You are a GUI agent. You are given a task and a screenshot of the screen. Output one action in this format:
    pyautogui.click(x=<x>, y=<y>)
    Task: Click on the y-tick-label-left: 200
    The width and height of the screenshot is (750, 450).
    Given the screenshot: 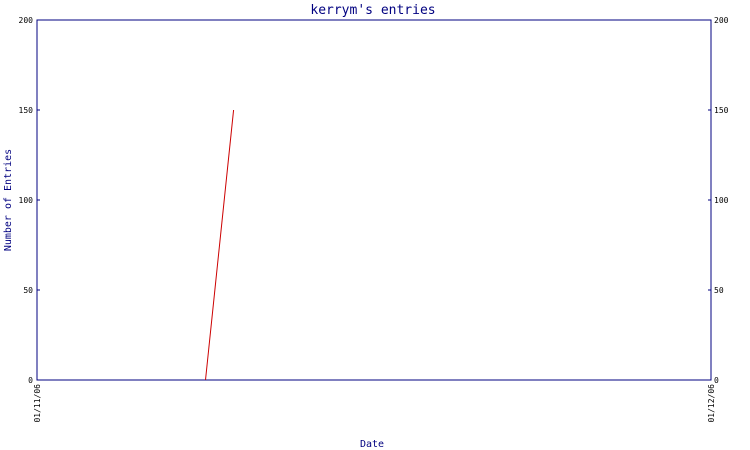 What is the action you would take?
    pyautogui.click(x=26, y=20)
    